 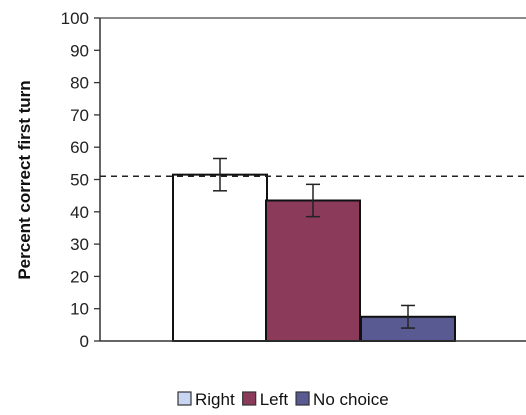 I want to click on y-tick-label: 10, so click(x=79, y=309).